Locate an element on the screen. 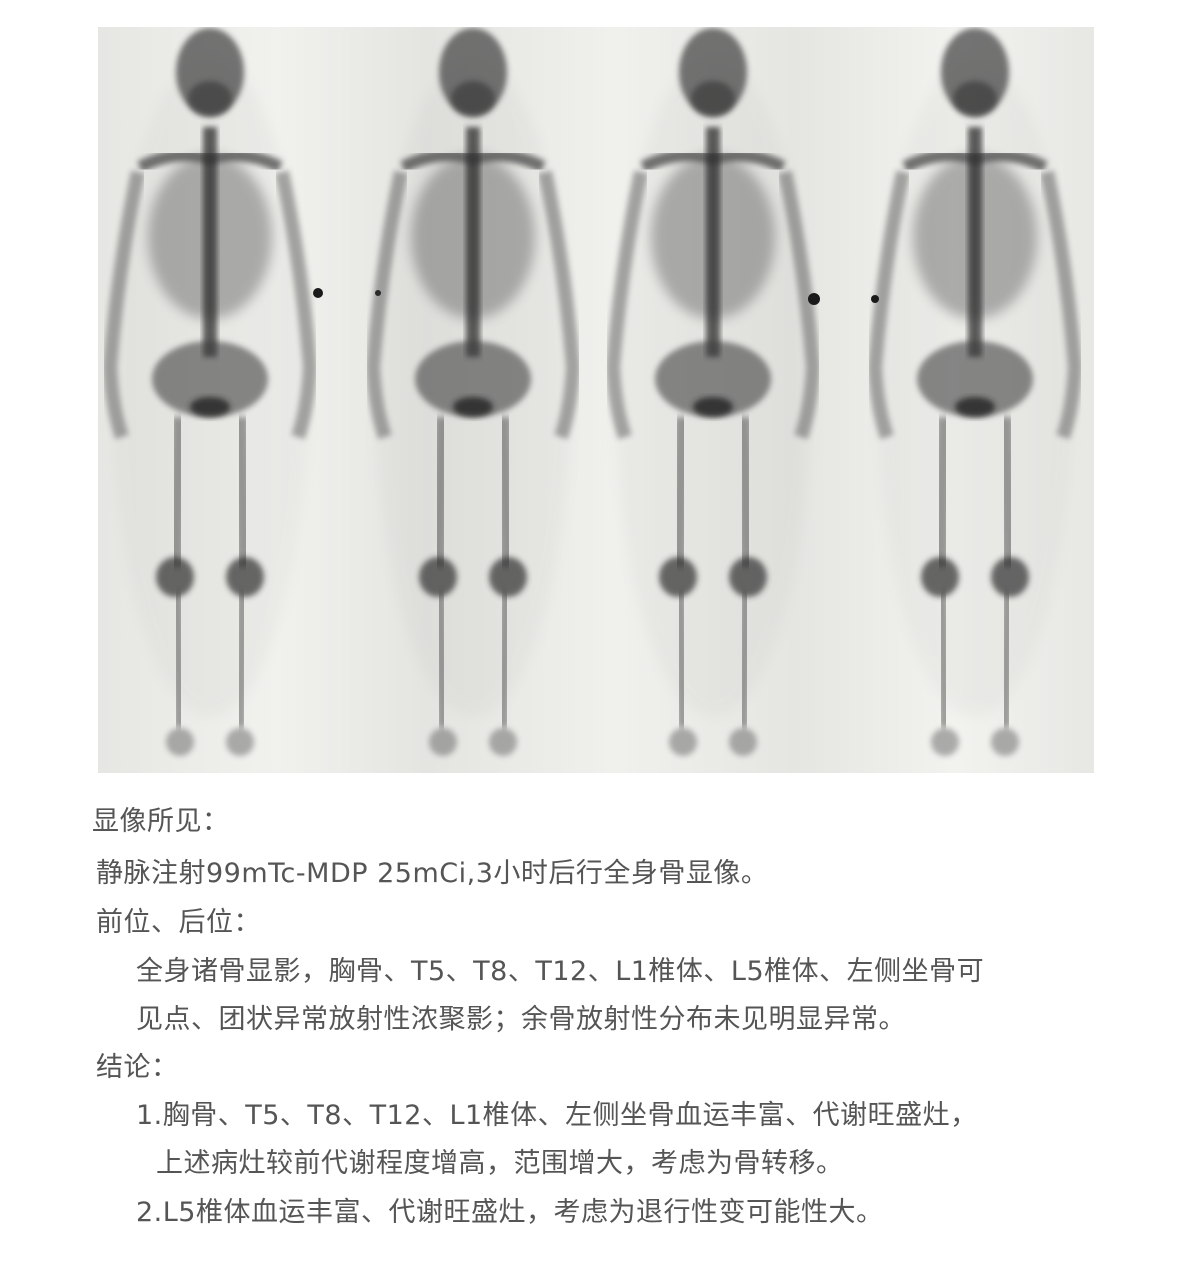  findings-line-2: 见点、团状异常放射性浓聚影；余骨放射性分布未见明显异常。 is located at coordinates (521, 1019).